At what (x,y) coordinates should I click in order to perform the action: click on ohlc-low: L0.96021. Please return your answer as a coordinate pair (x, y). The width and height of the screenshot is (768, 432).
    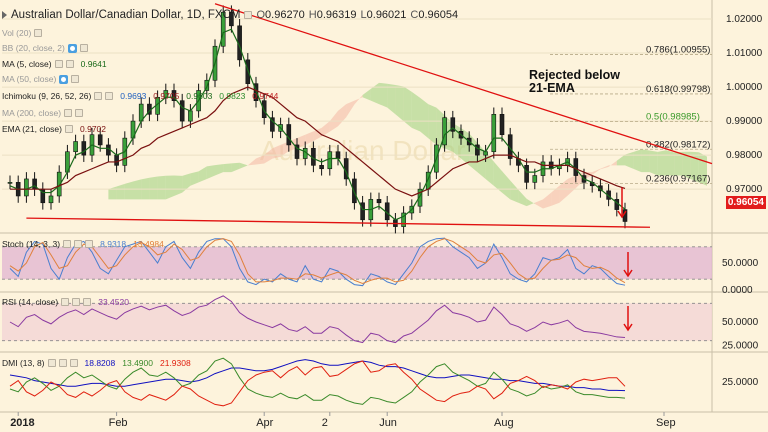
    Looking at the image, I should click on (383, 15).